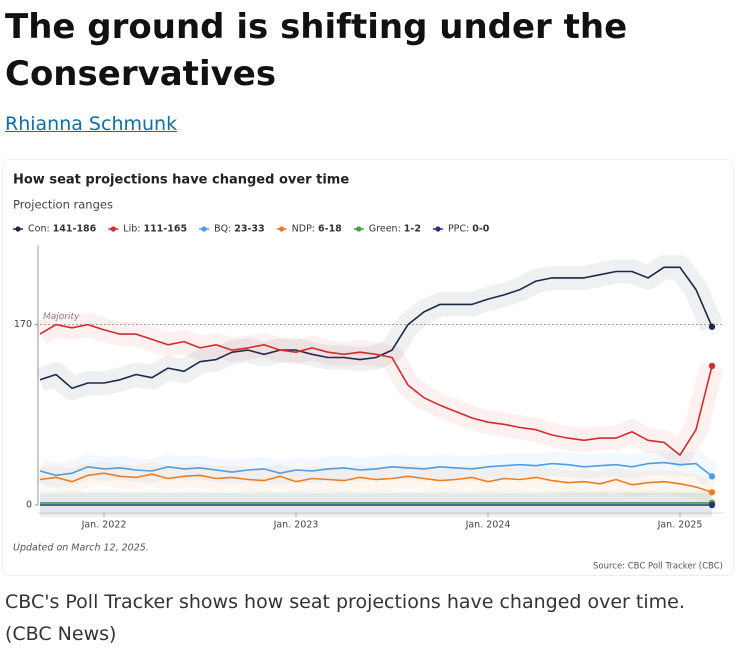 The width and height of the screenshot is (736, 655). I want to click on source-note: Source: CBC Poll Tracker (CBC), so click(658, 567).